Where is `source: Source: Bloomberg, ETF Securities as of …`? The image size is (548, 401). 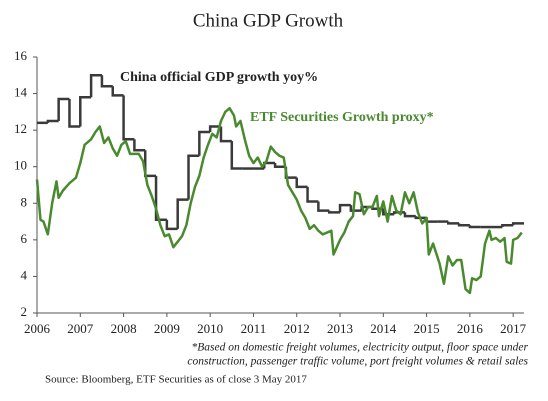 source: Source: Bloomberg, ETF Securities as of … is located at coordinates (176, 380).